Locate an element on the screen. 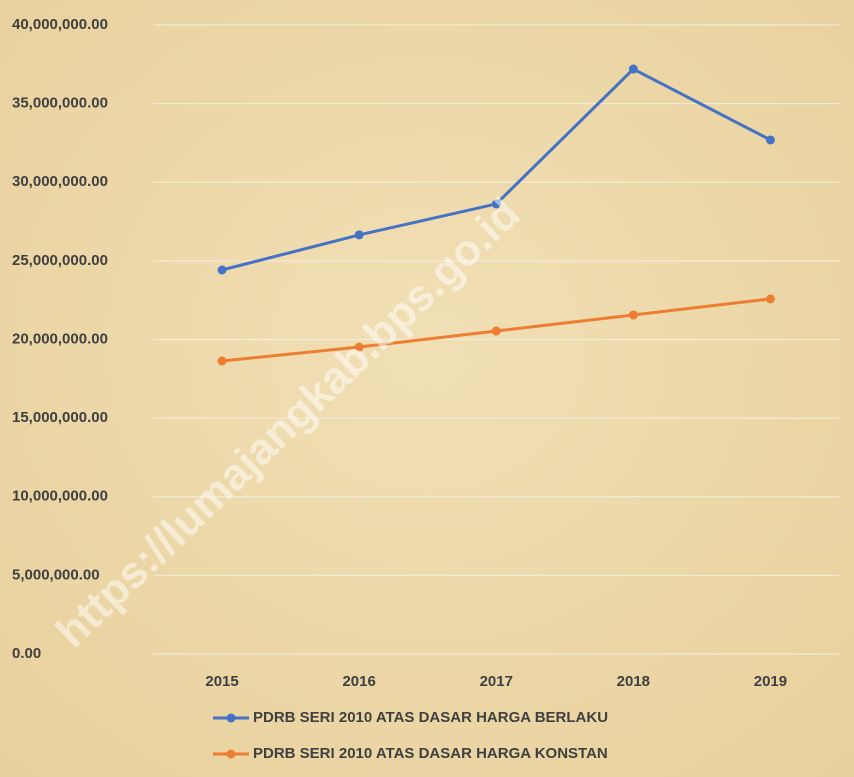  y-tick-label: 25,000,000.00 is located at coordinates (60, 260).